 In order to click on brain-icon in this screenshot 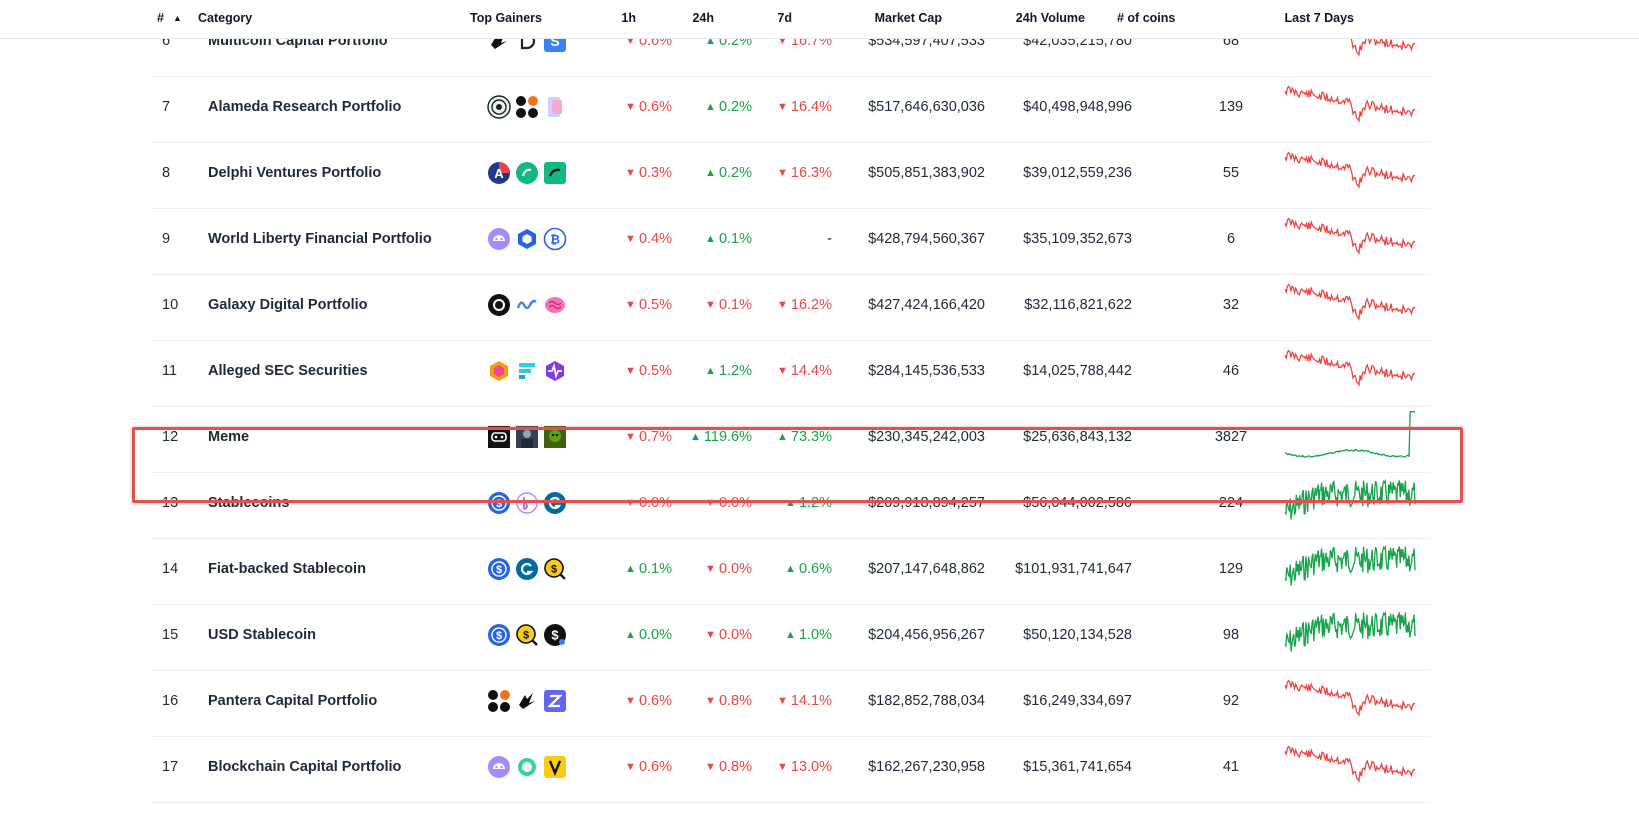, I will do `click(555, 305)`.